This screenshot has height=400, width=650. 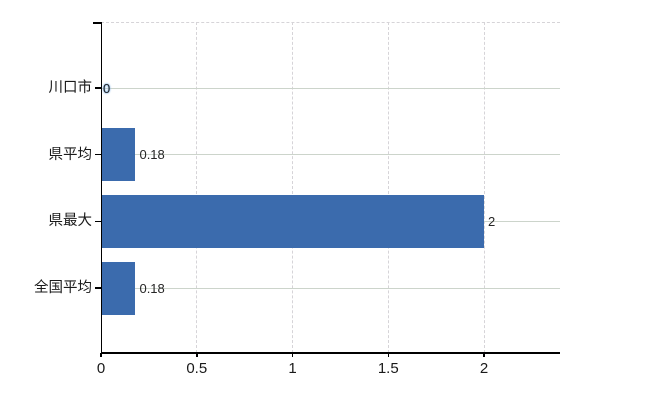 I want to click on x-axis-line, so click(x=330, y=353).